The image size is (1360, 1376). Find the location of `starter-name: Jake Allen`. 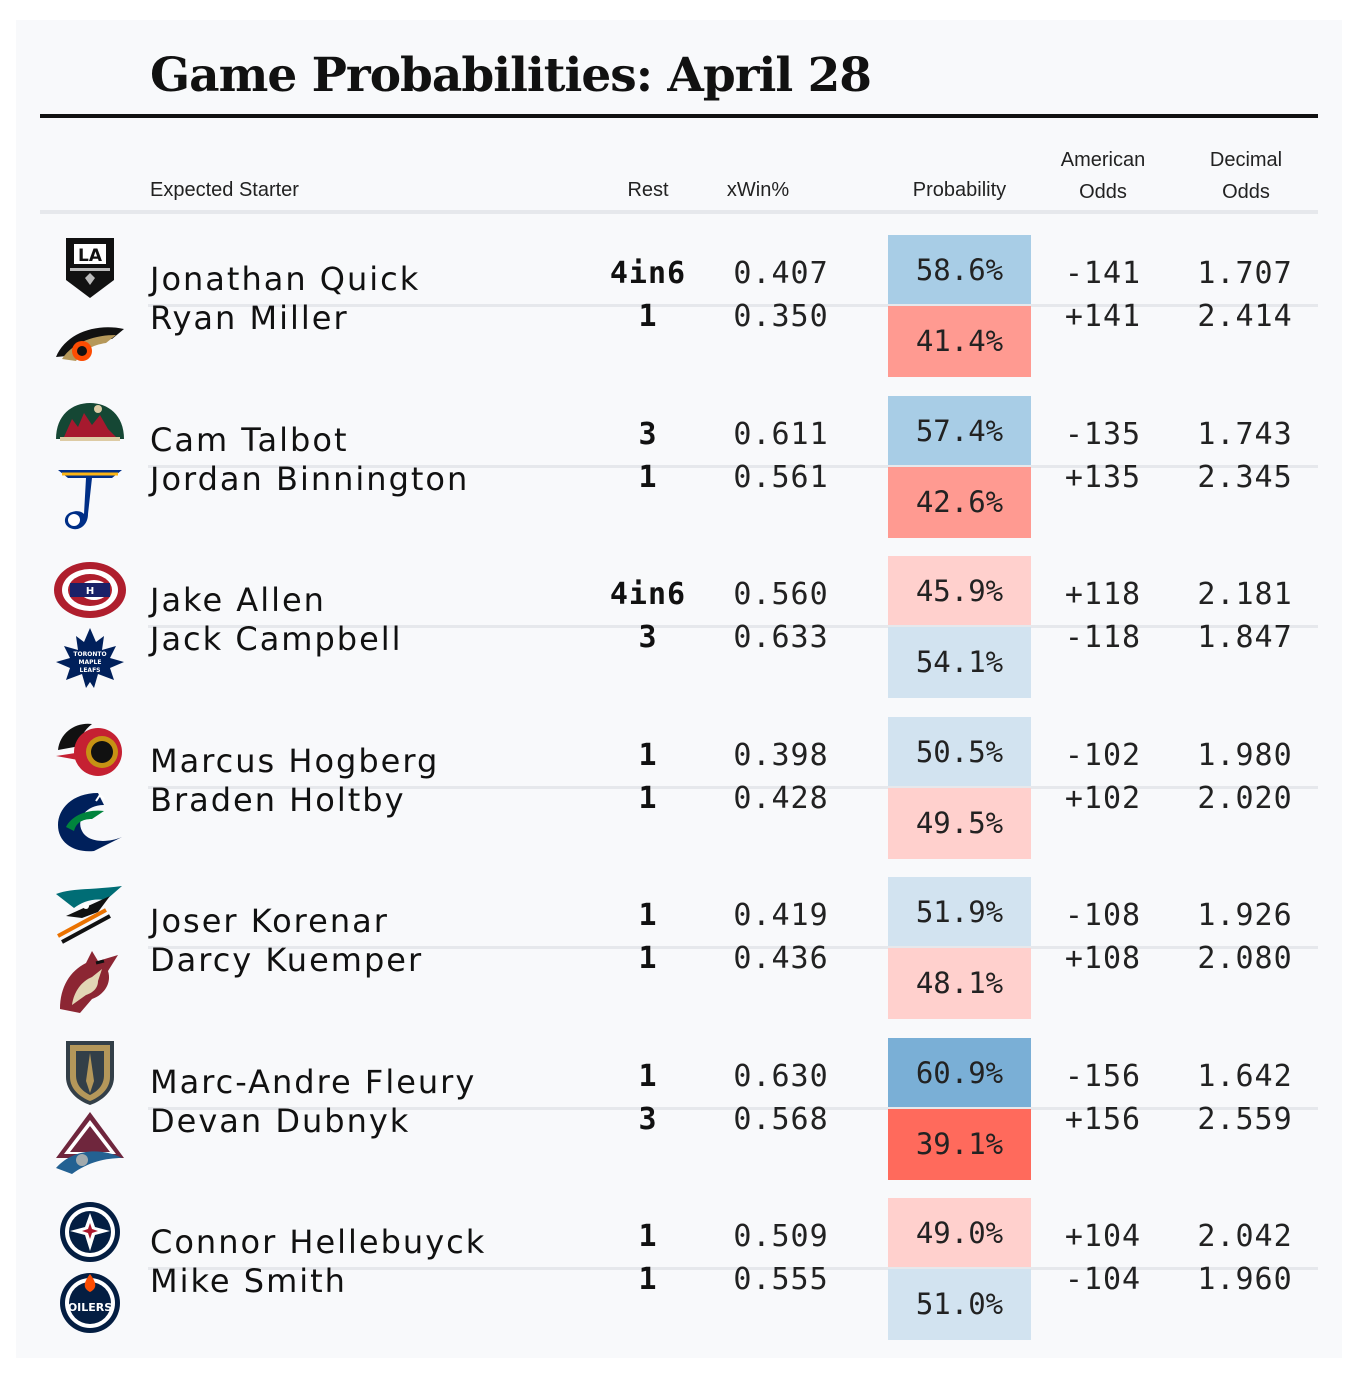

starter-name: Jake Allen is located at coordinates (238, 600).